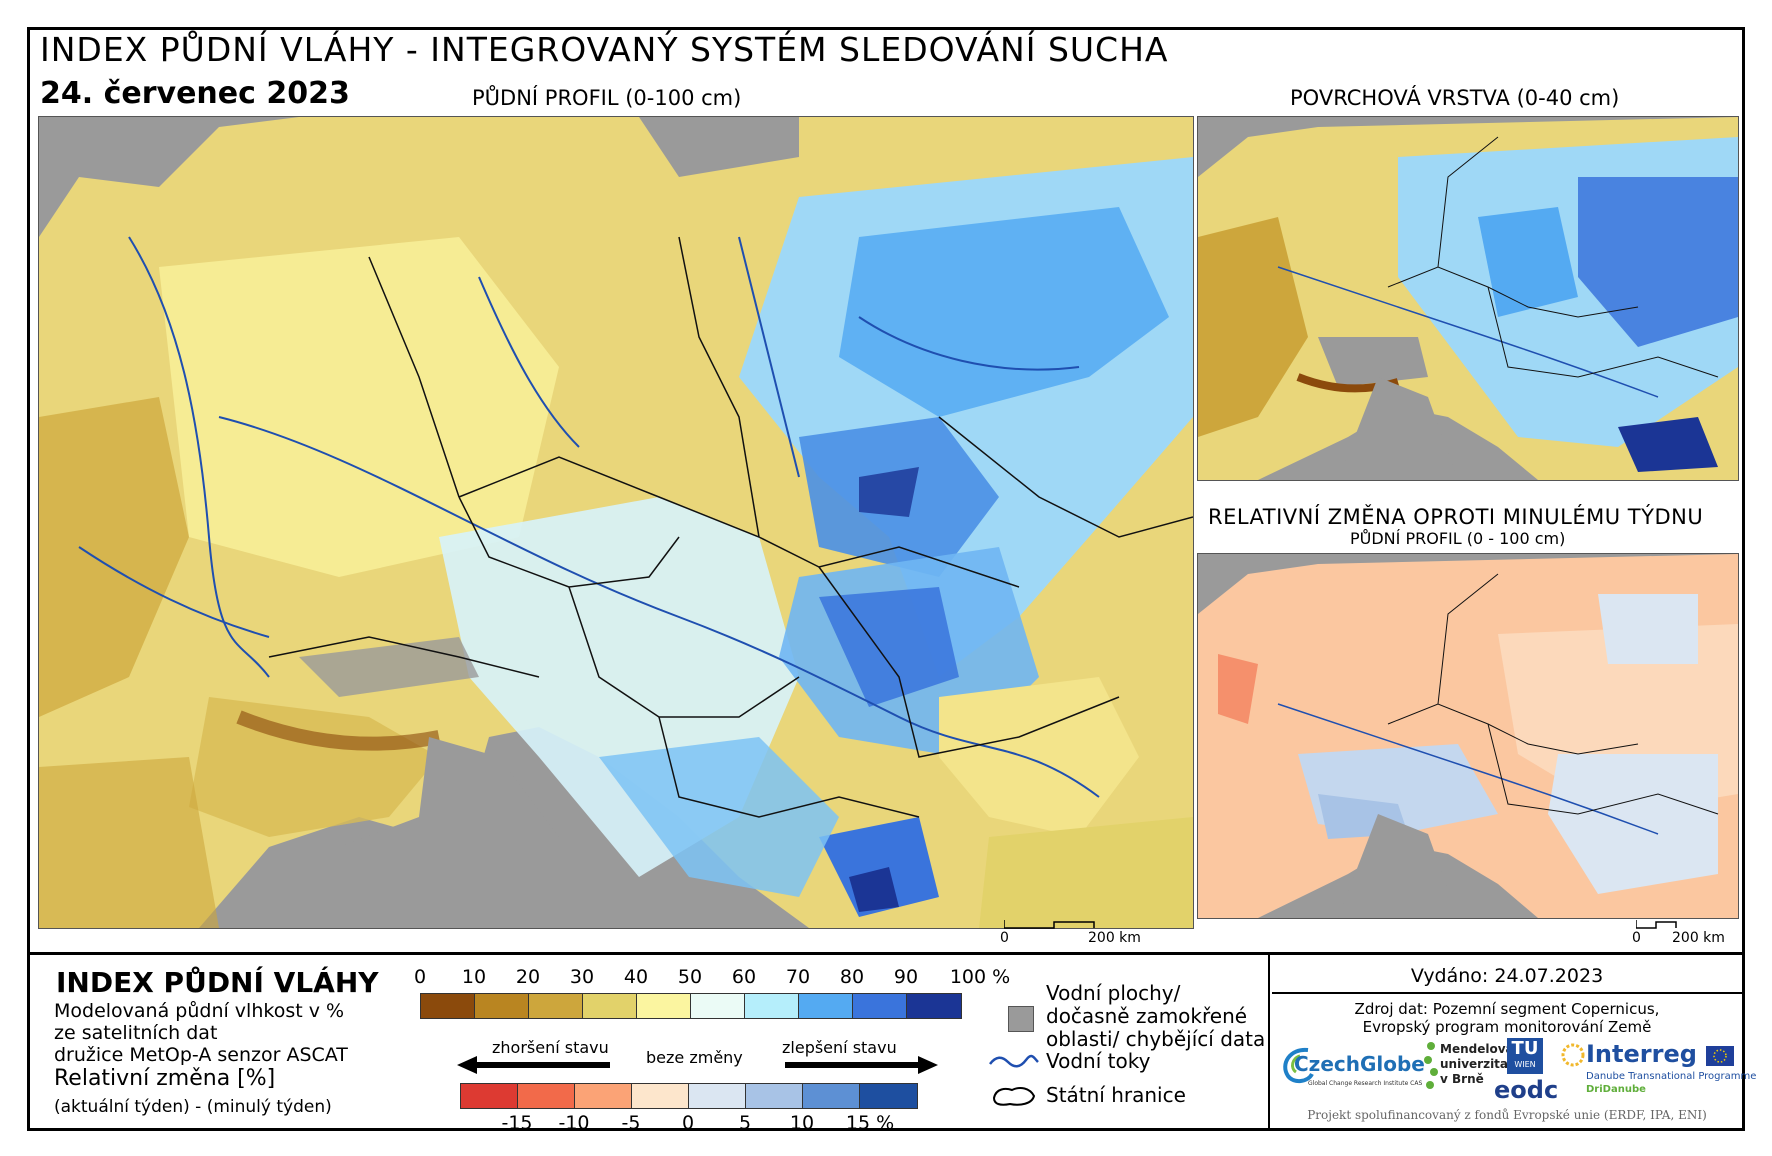  I want to click on index-ticks: 0 10 20 30 40 50 60 70 80 90 100 %, so click(712, 978).